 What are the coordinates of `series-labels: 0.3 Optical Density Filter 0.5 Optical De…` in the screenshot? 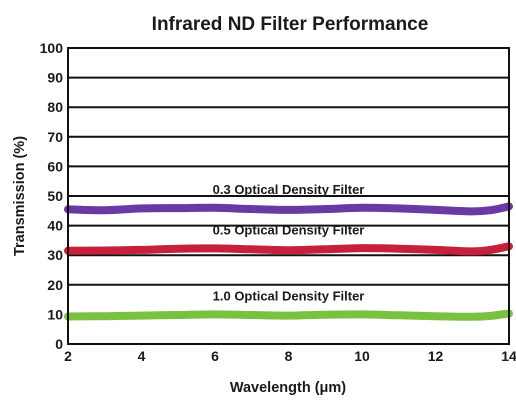 It's located at (289, 242).